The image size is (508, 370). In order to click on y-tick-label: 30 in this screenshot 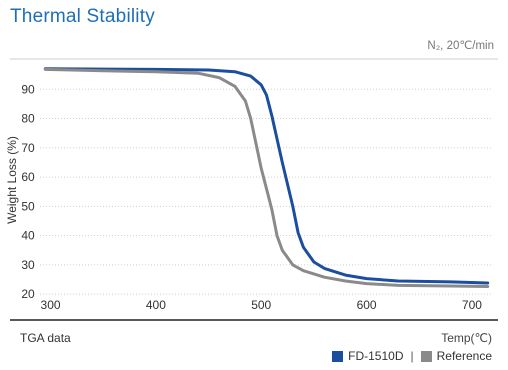, I will do `click(28, 265)`.